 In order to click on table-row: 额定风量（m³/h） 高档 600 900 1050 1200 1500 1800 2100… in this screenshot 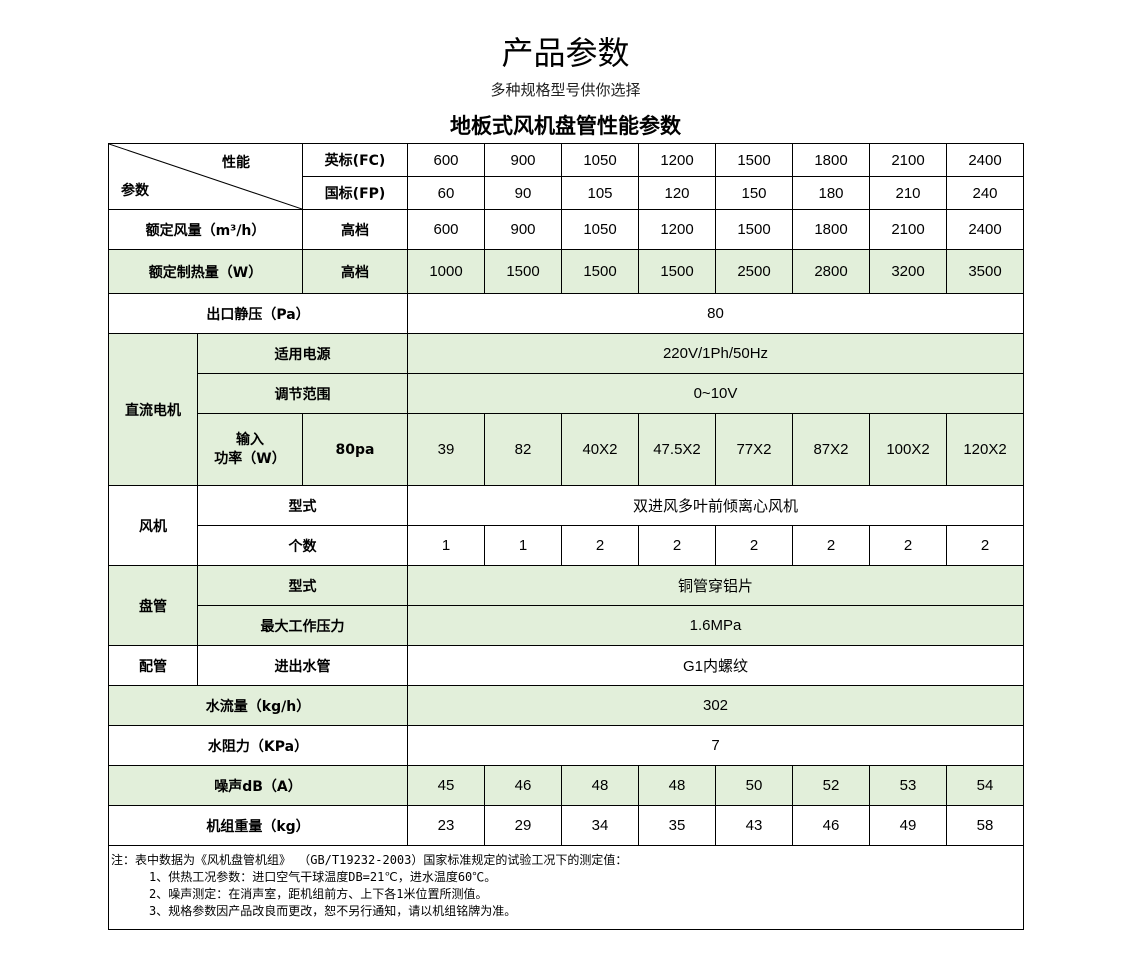, I will do `click(566, 229)`.